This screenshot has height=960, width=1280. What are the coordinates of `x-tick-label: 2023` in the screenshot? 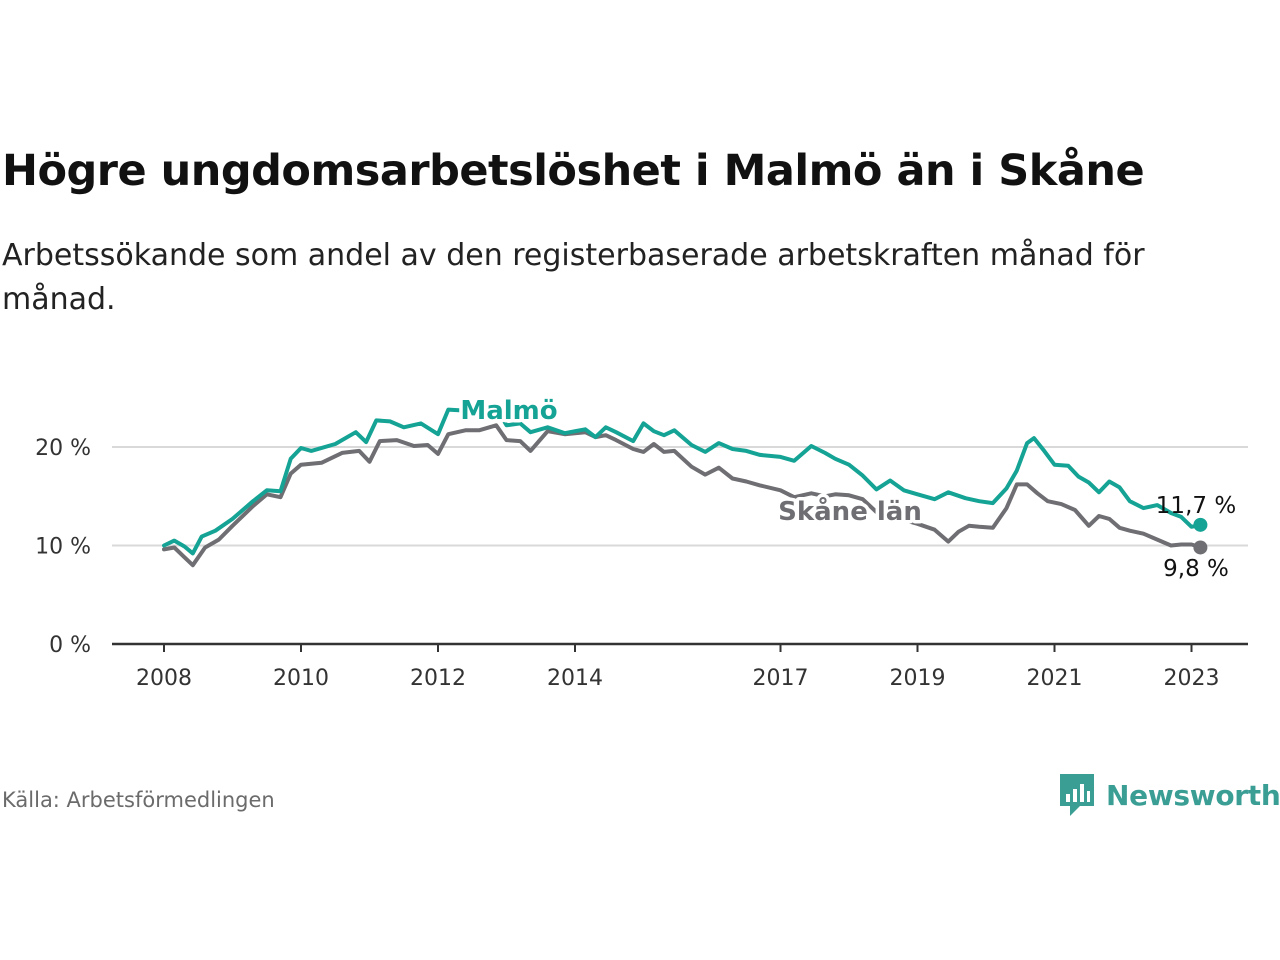 It's located at (1192, 678).